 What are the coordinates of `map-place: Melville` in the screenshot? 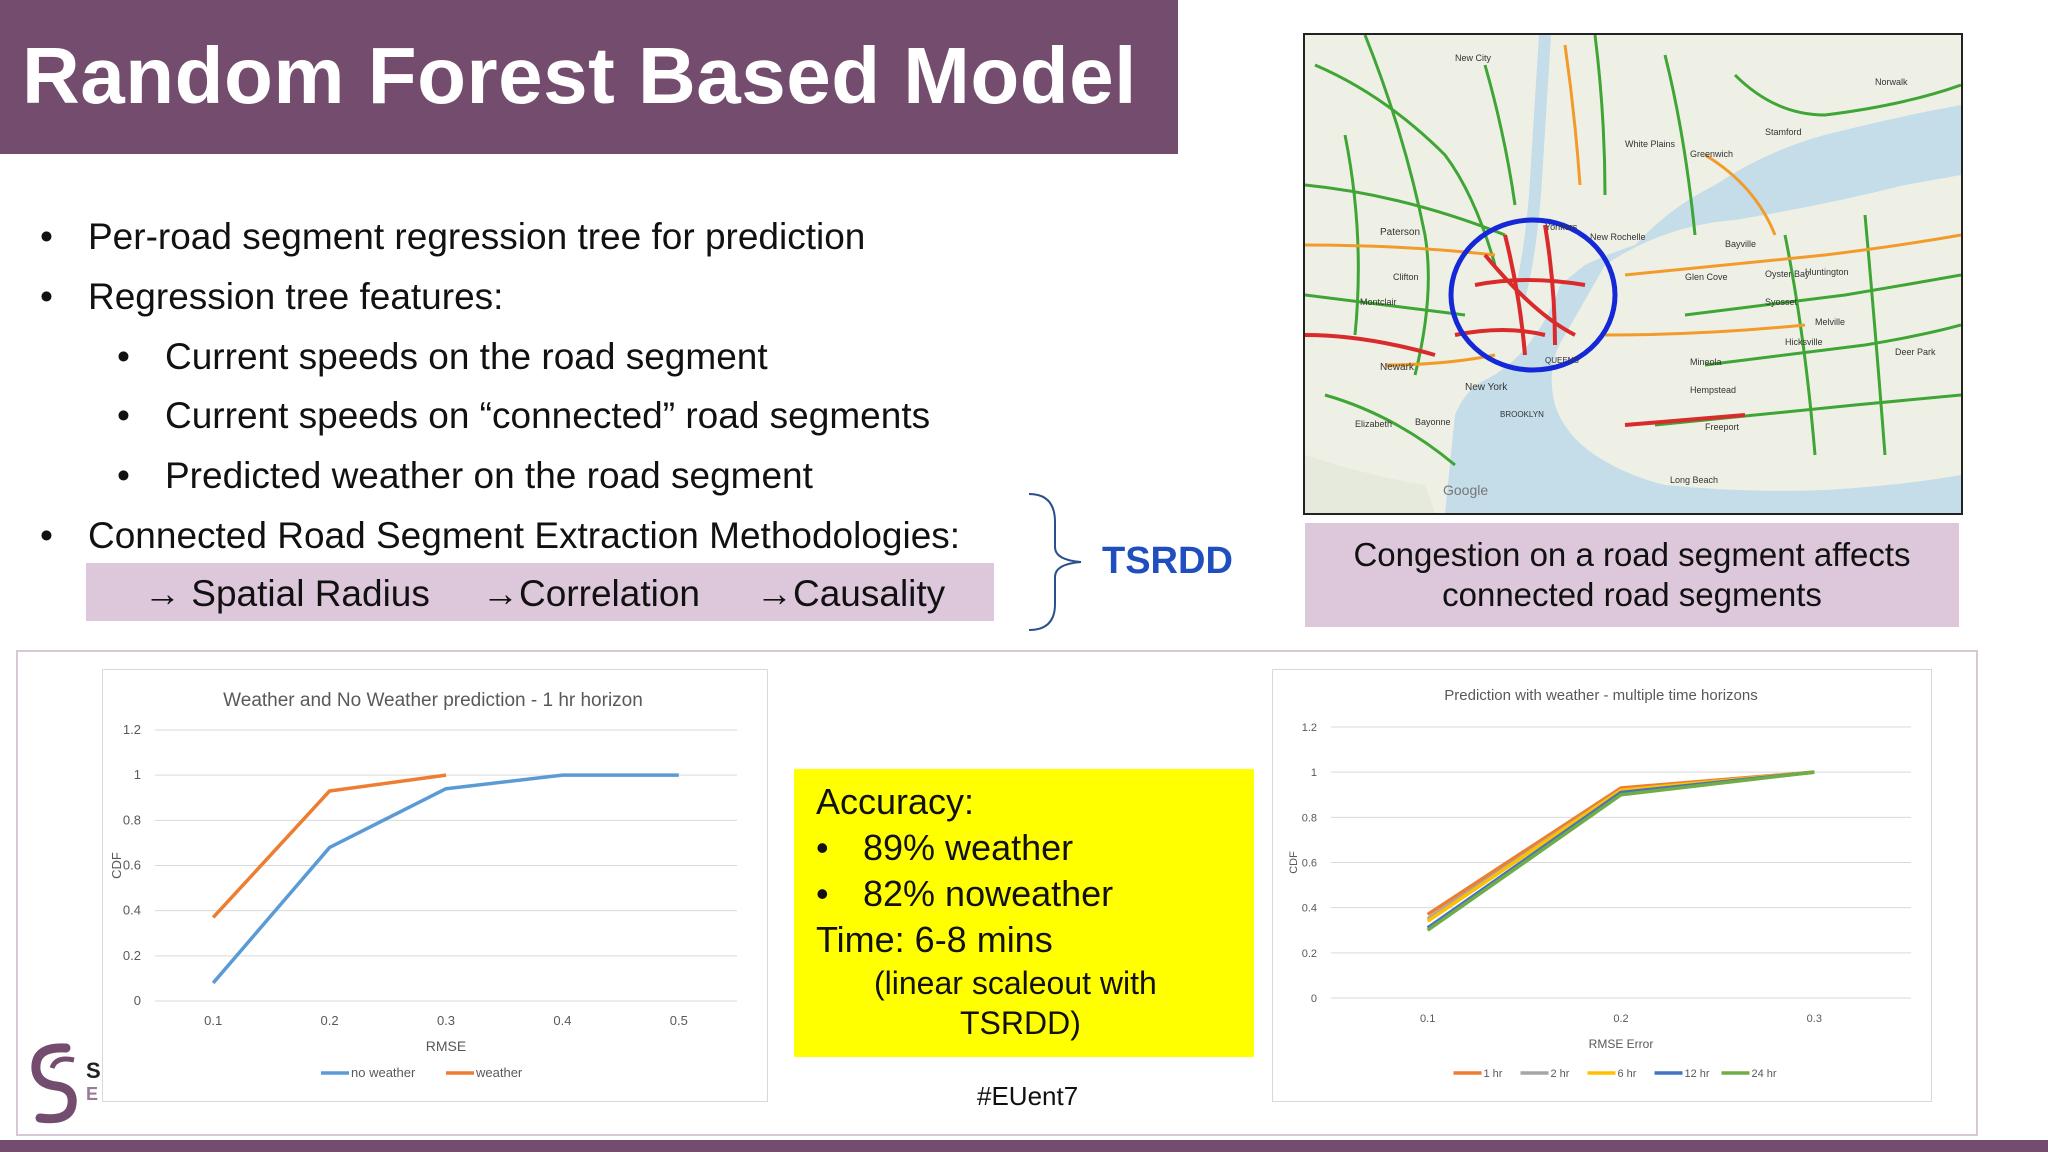 It's located at (1830, 322).